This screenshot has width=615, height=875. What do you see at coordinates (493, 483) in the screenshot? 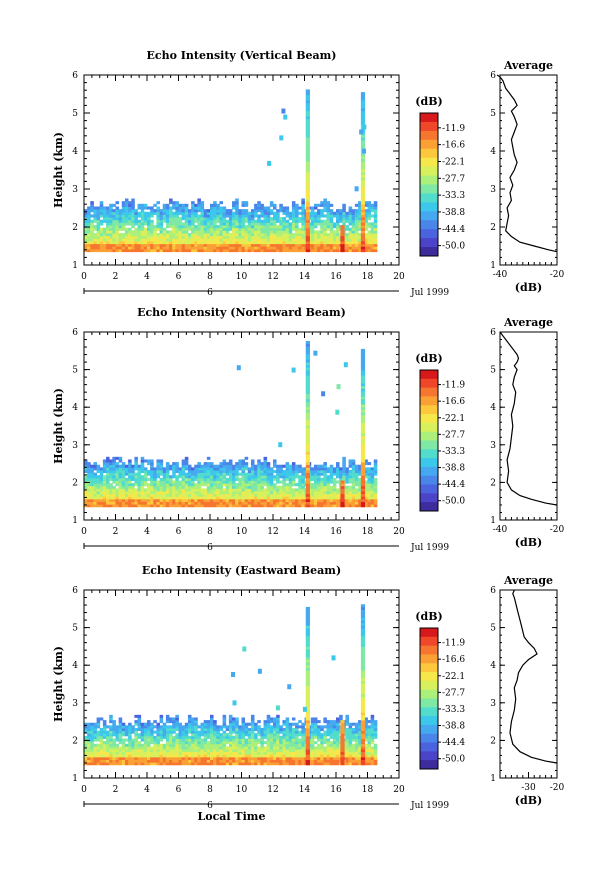
I see `avg-y-tick-label: 2` at bounding box center [493, 483].